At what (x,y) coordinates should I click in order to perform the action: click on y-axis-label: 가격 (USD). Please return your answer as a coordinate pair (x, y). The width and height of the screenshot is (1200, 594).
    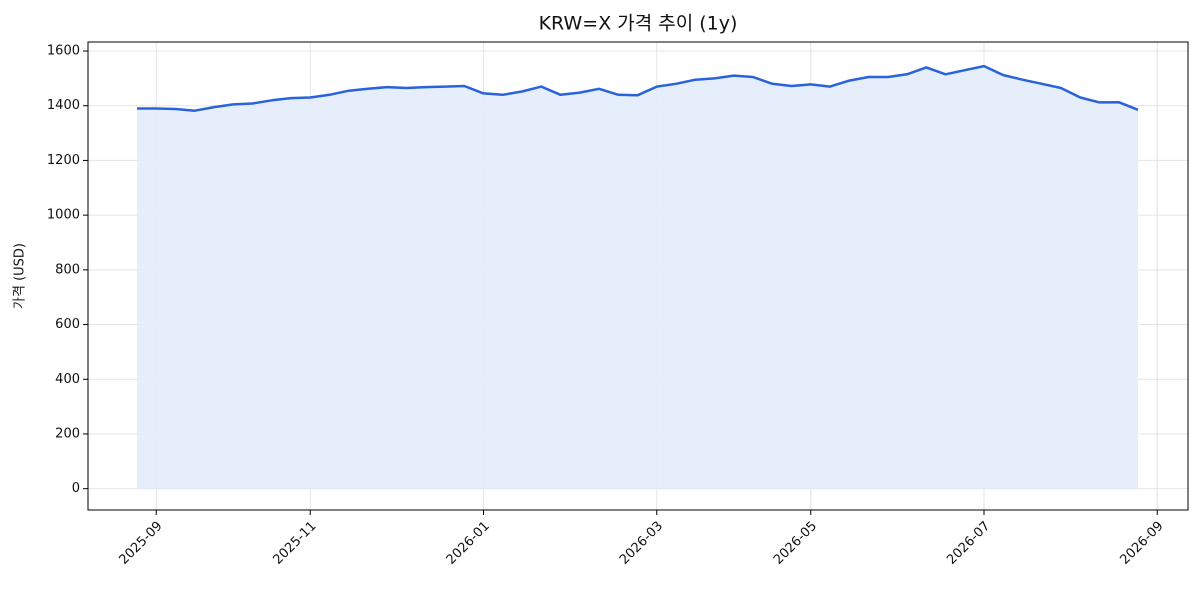
    Looking at the image, I should click on (20, 276).